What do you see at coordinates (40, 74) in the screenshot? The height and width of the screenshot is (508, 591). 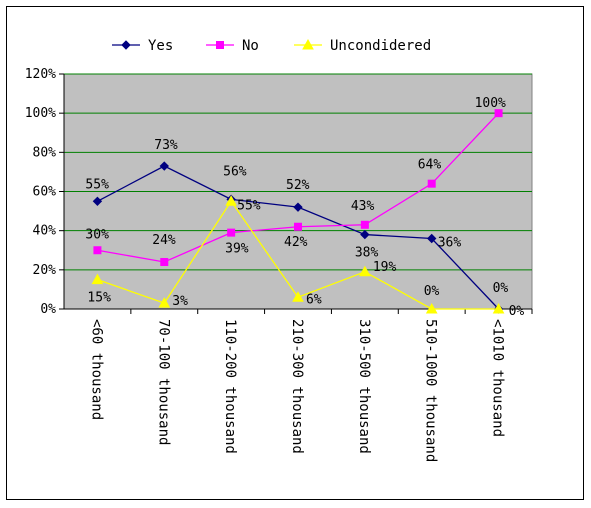 I see `y-tick-label: 120%` at bounding box center [40, 74].